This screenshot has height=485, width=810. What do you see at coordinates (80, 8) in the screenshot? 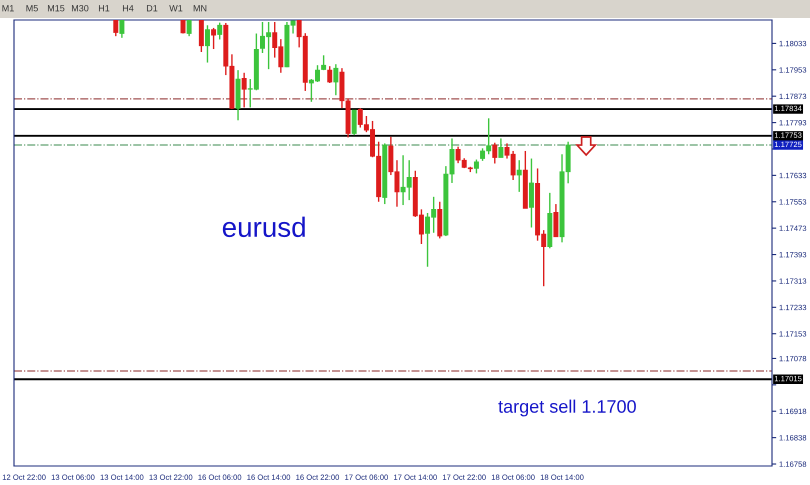
I see `text: M30` at bounding box center [80, 8].